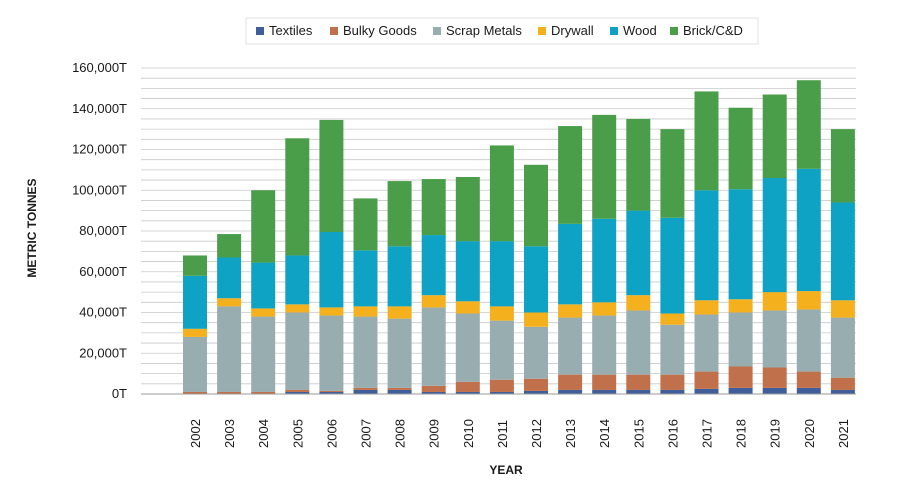 This screenshot has height=500, width=905. Describe the element at coordinates (195, 433) in the screenshot. I see `x-tick-label: 2002` at that location.